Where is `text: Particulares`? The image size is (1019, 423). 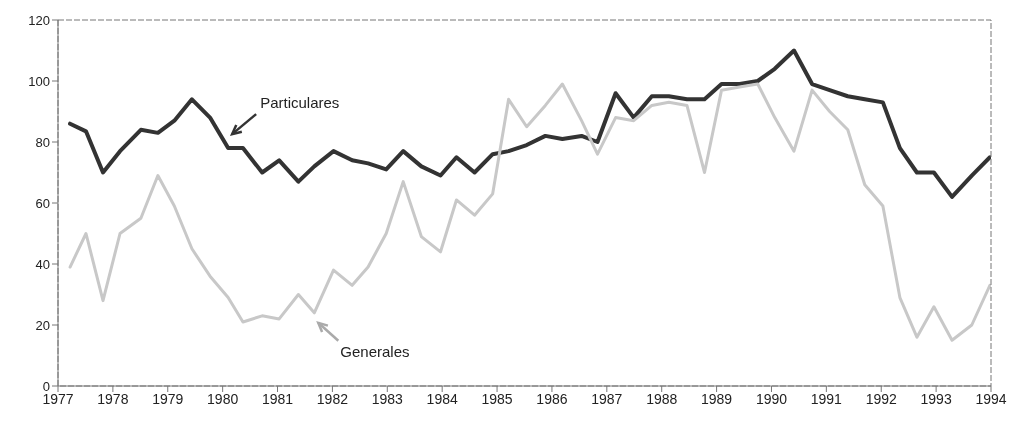 text: Particulares is located at coordinates (300, 103).